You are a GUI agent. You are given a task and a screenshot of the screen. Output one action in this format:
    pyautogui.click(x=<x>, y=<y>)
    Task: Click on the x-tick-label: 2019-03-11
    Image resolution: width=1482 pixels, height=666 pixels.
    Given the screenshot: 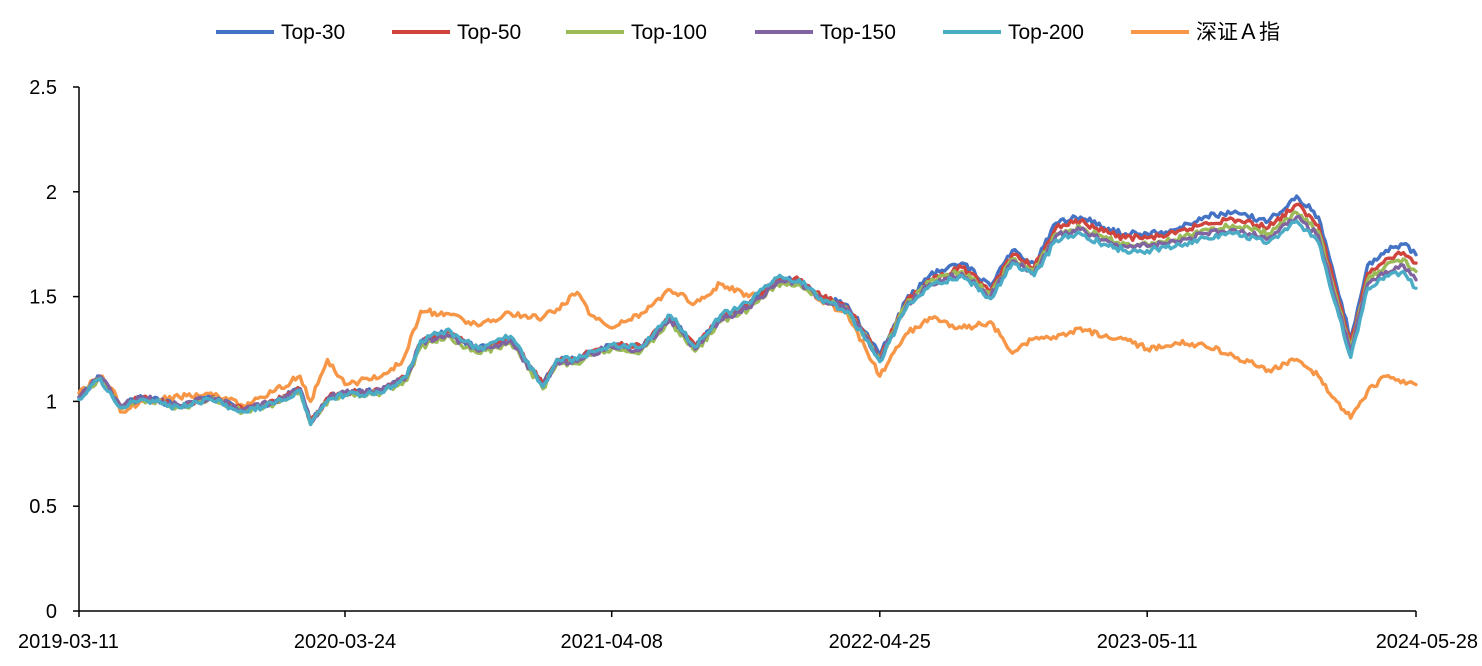 What is the action you would take?
    pyautogui.click(x=68, y=642)
    